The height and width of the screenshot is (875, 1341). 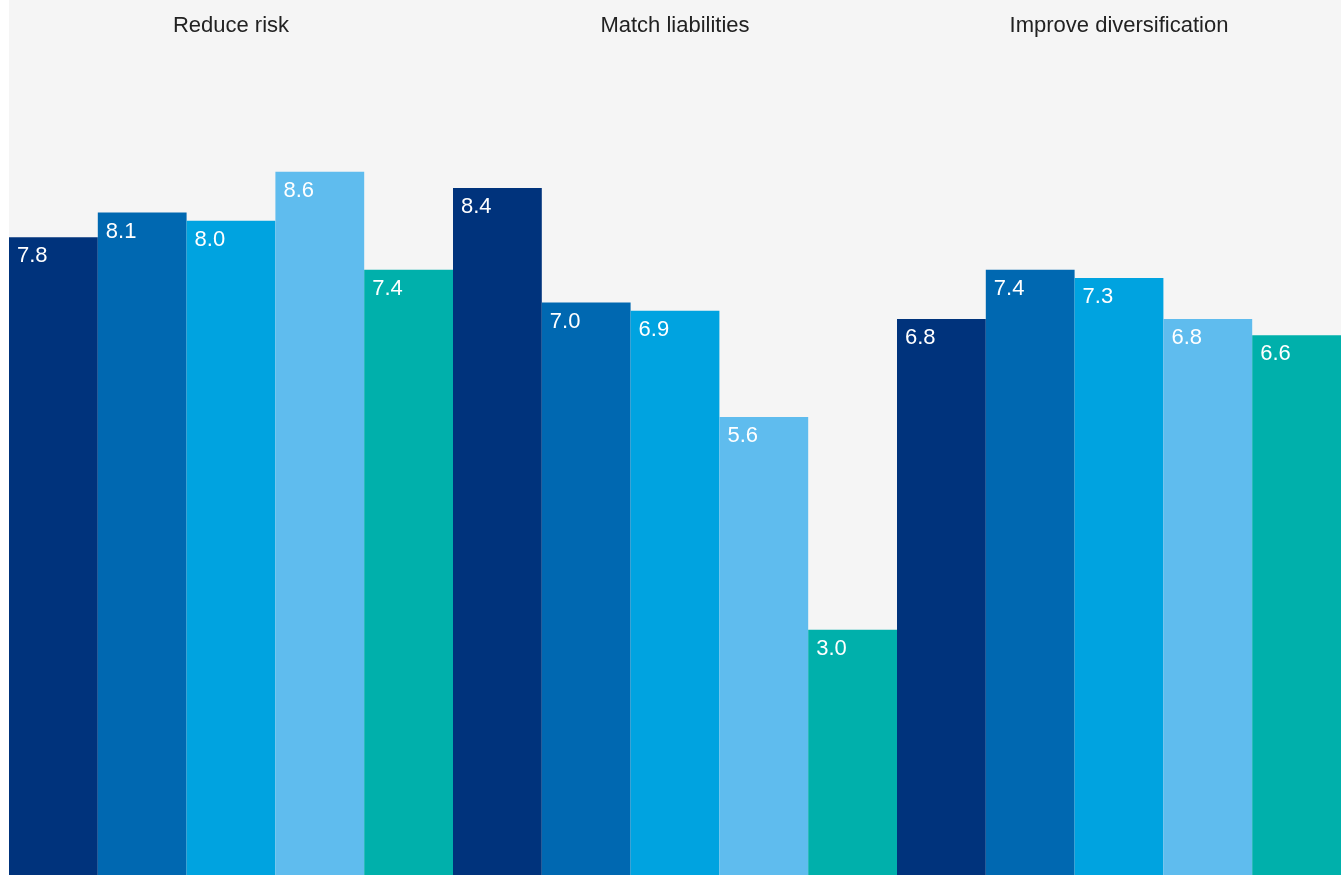 What do you see at coordinates (231, 24) in the screenshot?
I see `x-tick-label: Reduce risk` at bounding box center [231, 24].